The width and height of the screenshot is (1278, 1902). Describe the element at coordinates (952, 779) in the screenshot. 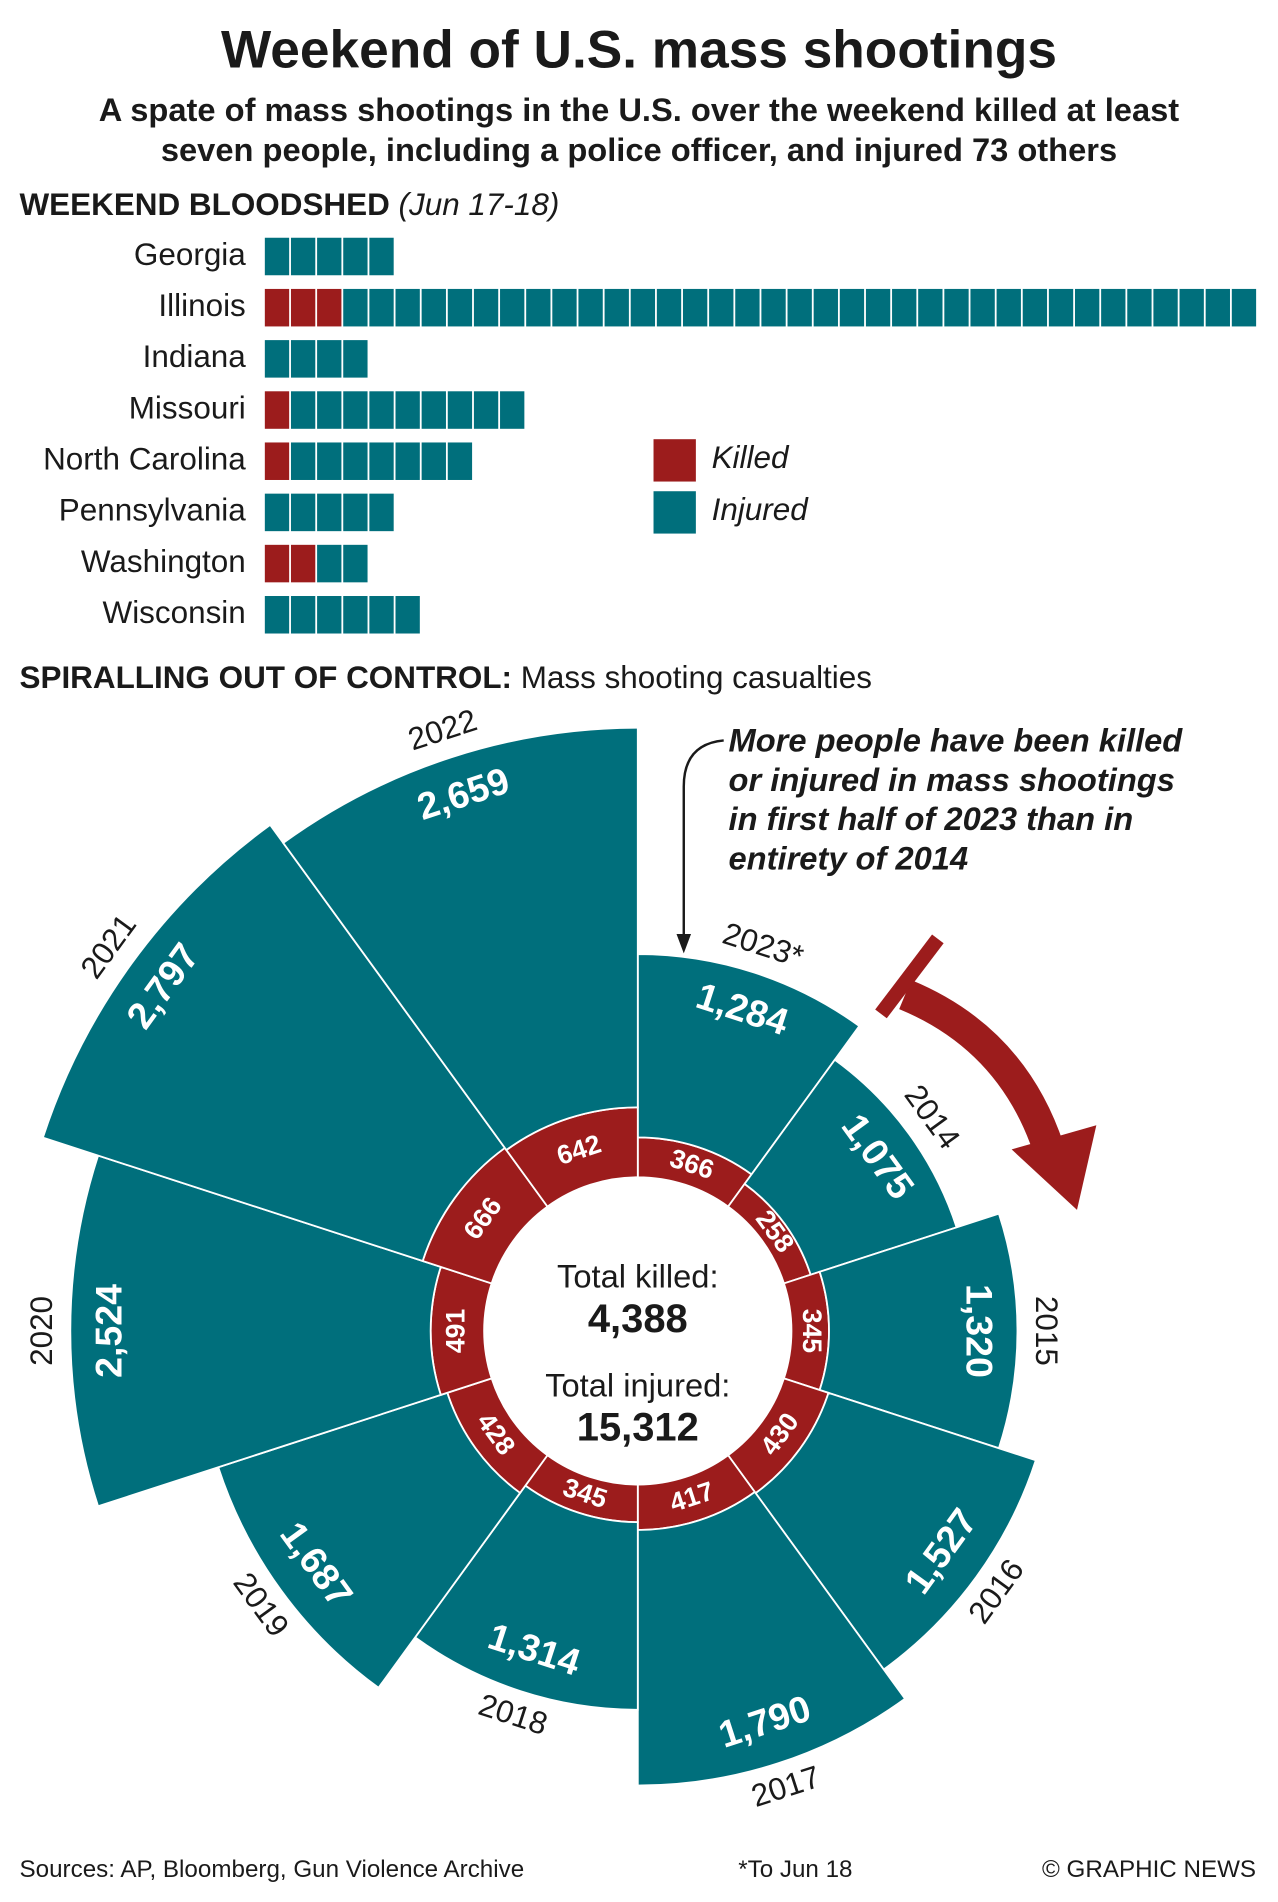

I see `annotation: or injured in mass shootings` at that location.